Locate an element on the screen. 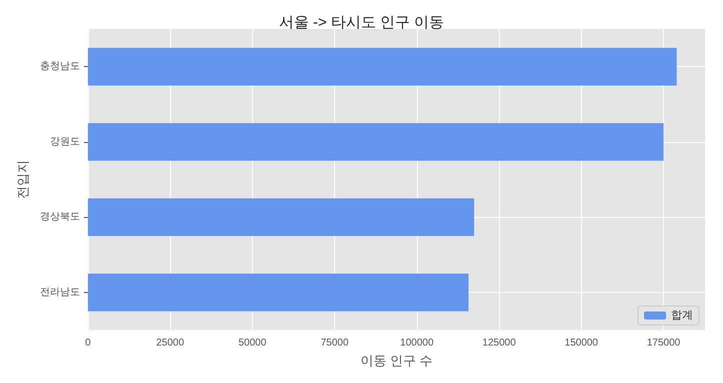 The height and width of the screenshot is (383, 723). y-tick-label: 경상북도 is located at coordinates (60, 217).